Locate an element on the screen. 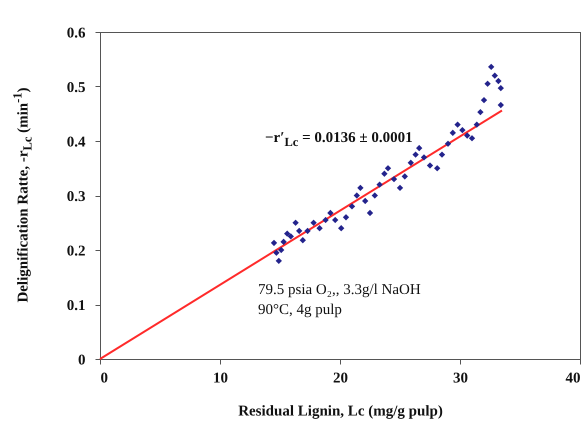  annotation: −r′$_{Lc}$ = 0.0136 ± 0.0001 is located at coordinates (339, 140).